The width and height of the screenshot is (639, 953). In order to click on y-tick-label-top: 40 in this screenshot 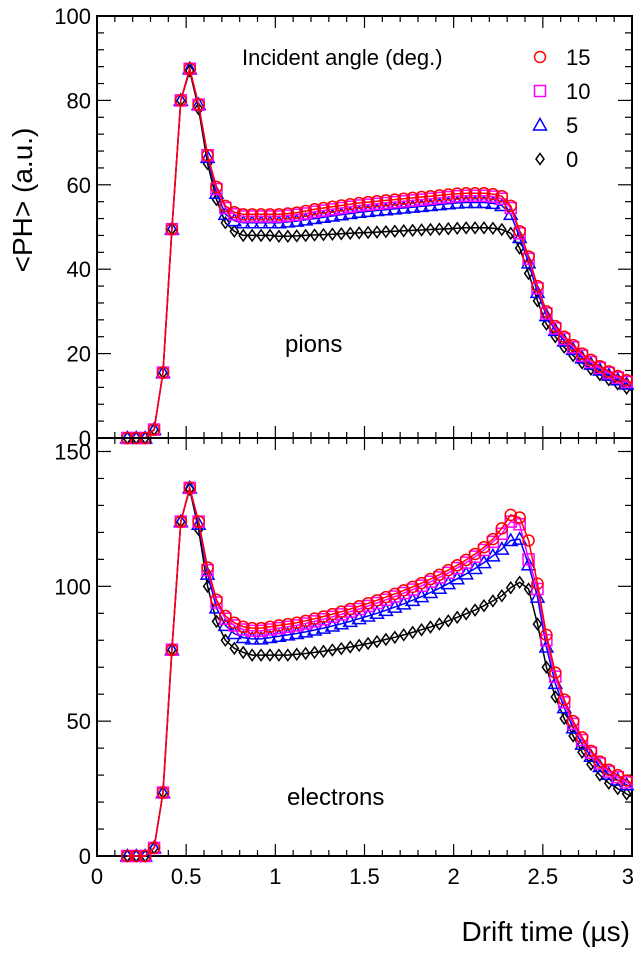, I will do `click(79, 269)`.